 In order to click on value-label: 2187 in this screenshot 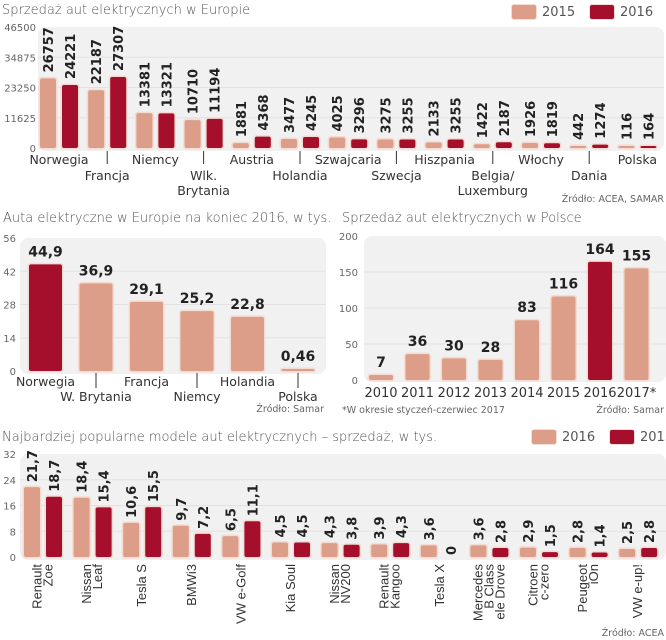, I will do `click(505, 118)`.